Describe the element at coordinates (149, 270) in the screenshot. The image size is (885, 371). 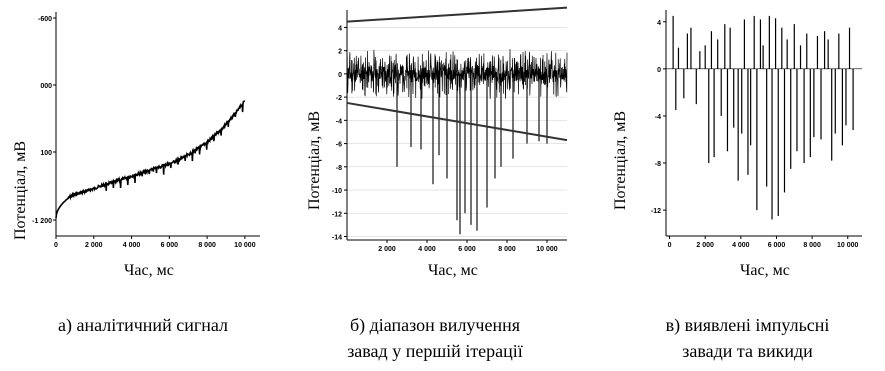
I see `chart-a-xlabel: Час, мс` at that location.